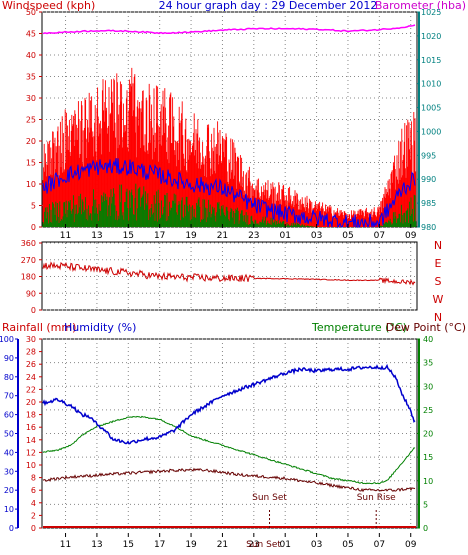  I want to click on sun-annotations: Sun Set Sun Rise, so click(324, 510).